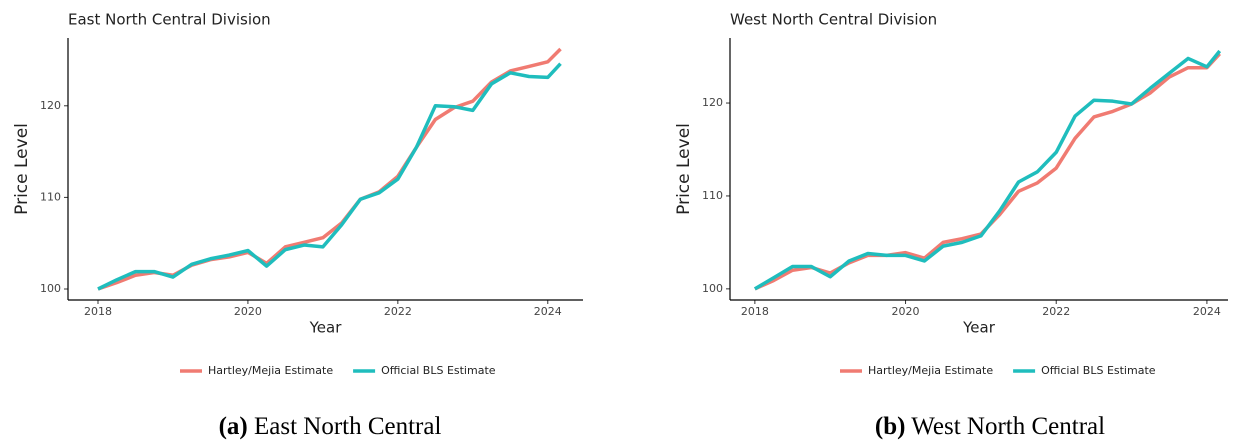 Image resolution: width=1241 pixels, height=440 pixels. What do you see at coordinates (890, 426) in the screenshot?
I see `caption-tag: (b)` at bounding box center [890, 426].